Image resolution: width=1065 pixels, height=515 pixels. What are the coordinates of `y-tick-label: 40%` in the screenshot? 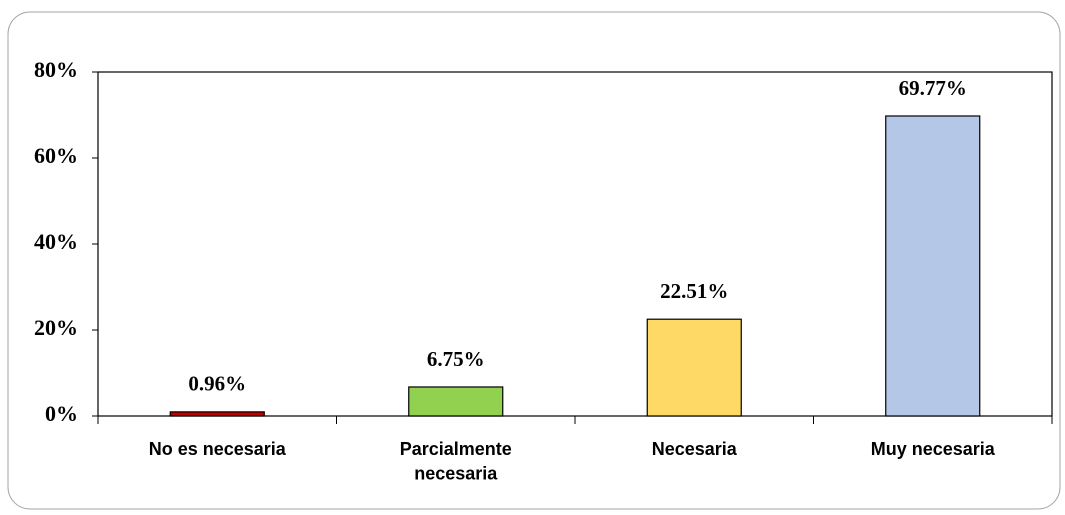 It's located at (56, 241).